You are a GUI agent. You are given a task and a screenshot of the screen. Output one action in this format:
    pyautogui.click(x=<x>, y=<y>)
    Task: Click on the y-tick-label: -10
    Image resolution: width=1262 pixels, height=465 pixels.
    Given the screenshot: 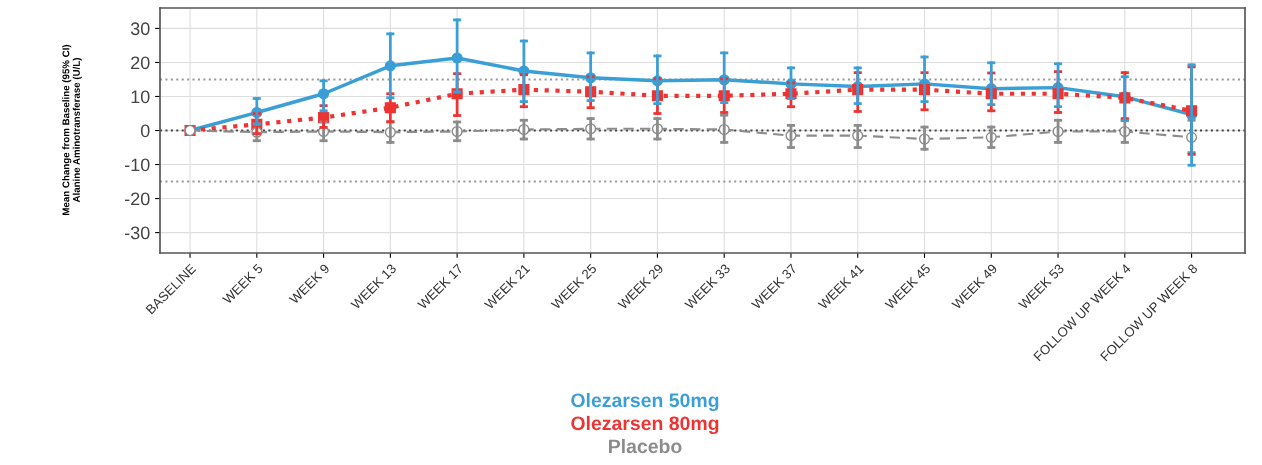 What is the action you would take?
    pyautogui.click(x=137, y=165)
    